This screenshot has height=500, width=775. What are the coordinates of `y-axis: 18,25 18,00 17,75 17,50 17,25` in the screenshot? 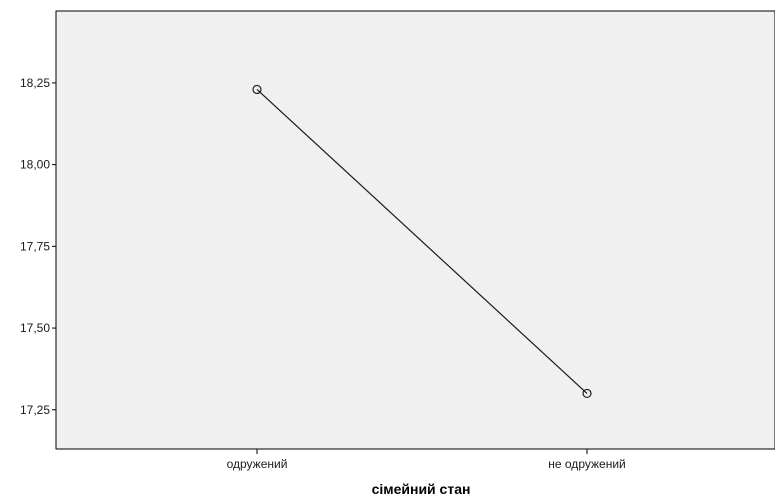 It's located at (38, 246).